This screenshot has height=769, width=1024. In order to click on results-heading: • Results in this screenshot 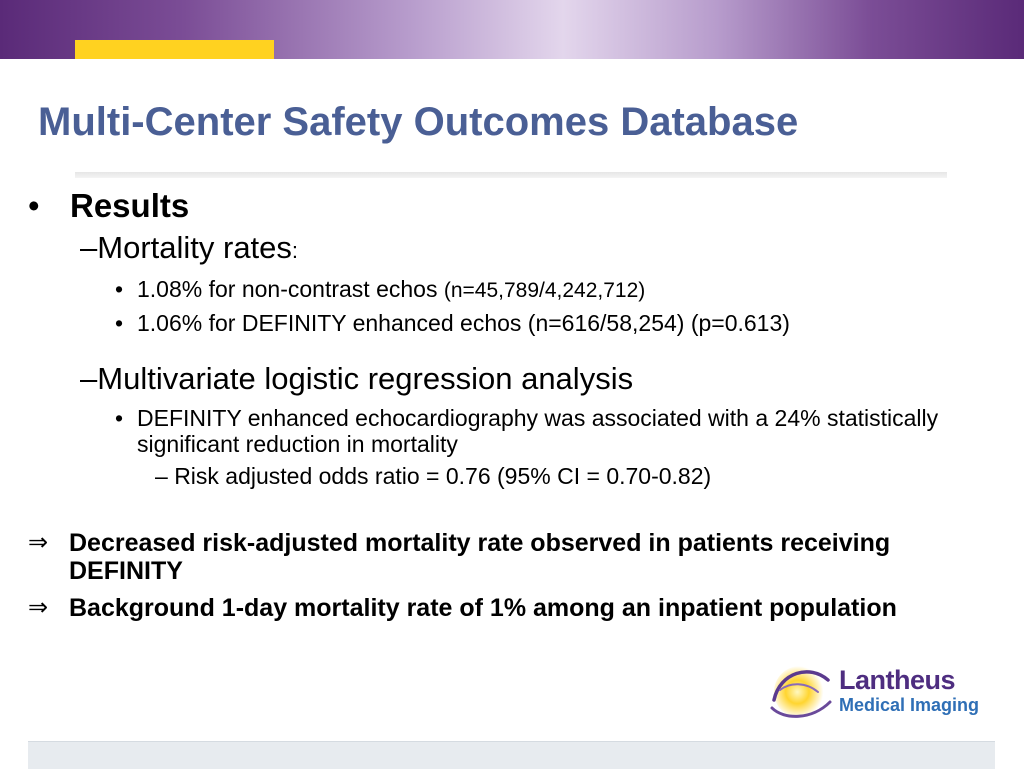, I will do `click(108, 206)`.